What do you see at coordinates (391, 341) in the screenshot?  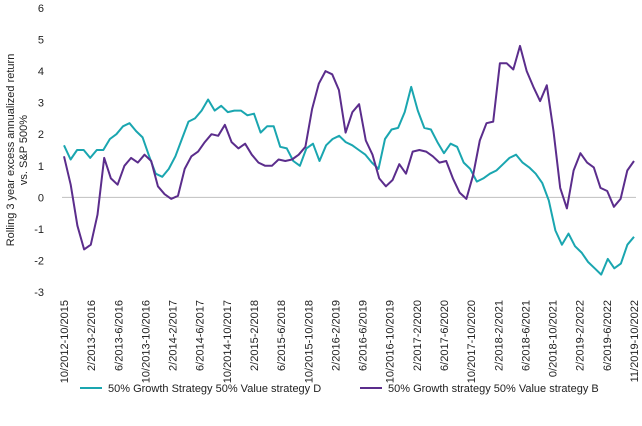 I see `x-tick-label: 10/2016-10/2019` at bounding box center [391, 341].